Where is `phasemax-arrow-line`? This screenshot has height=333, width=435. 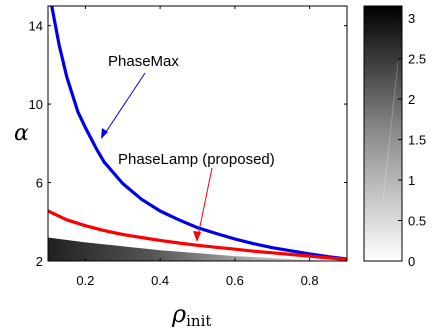 phasemax-arrow-line is located at coordinates (124, 104).